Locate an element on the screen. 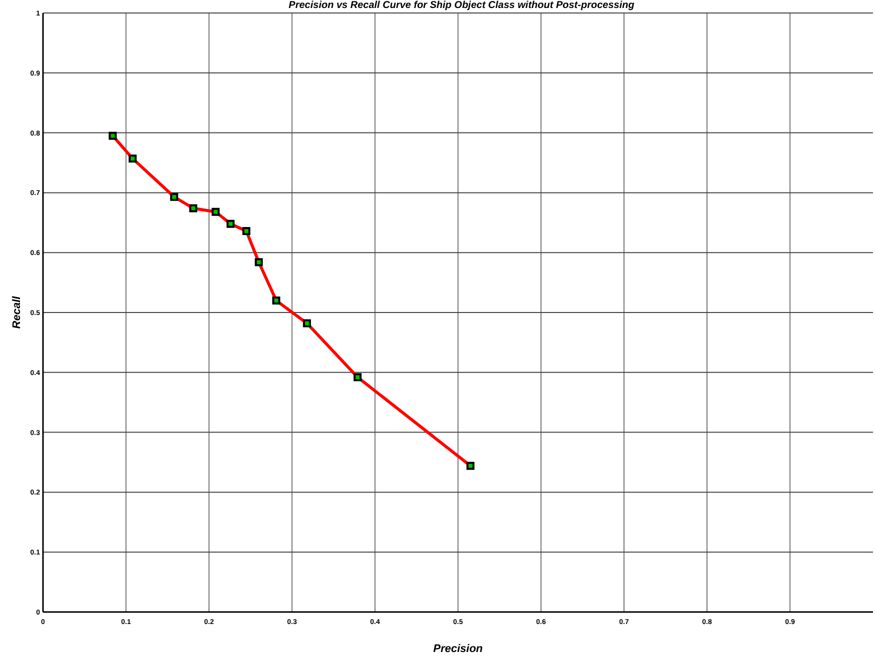 The width and height of the screenshot is (875, 659). chart-title: Precision vs Recall Curve for Ship Object Class without Post-processing is located at coordinates (461, 5).